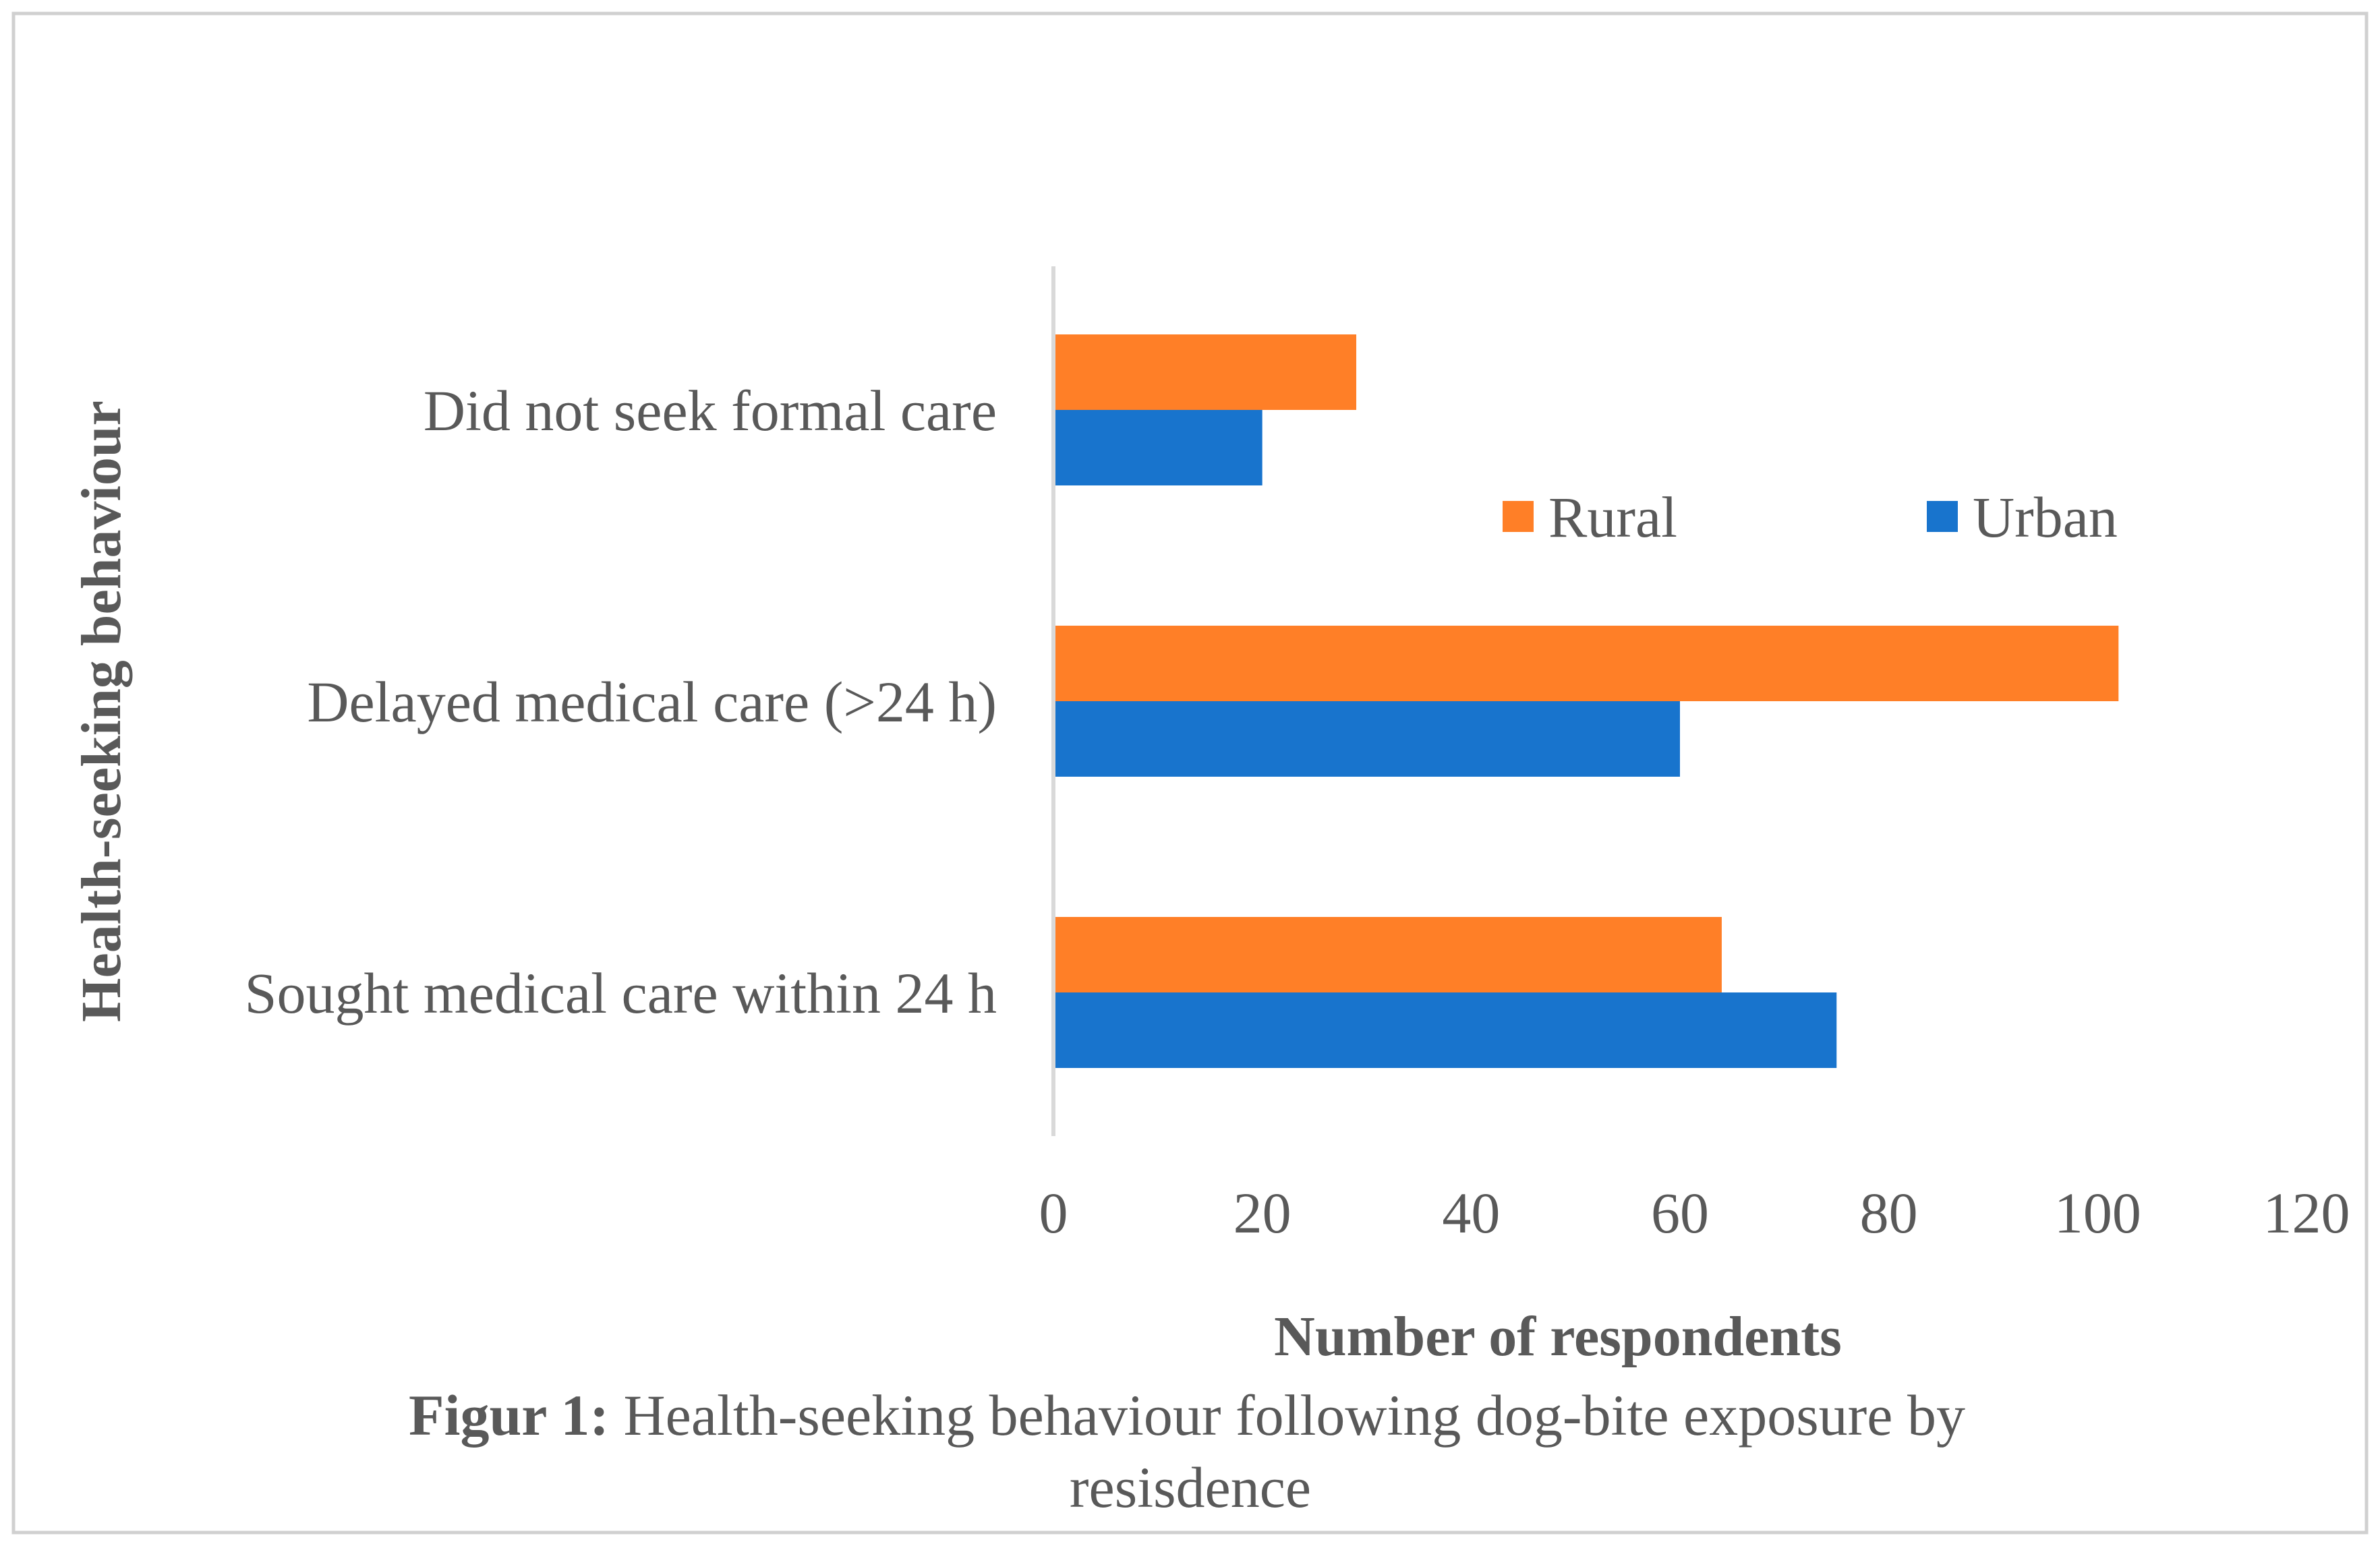  I want to click on x-axis-title: Number of respondents, so click(1558, 1336).